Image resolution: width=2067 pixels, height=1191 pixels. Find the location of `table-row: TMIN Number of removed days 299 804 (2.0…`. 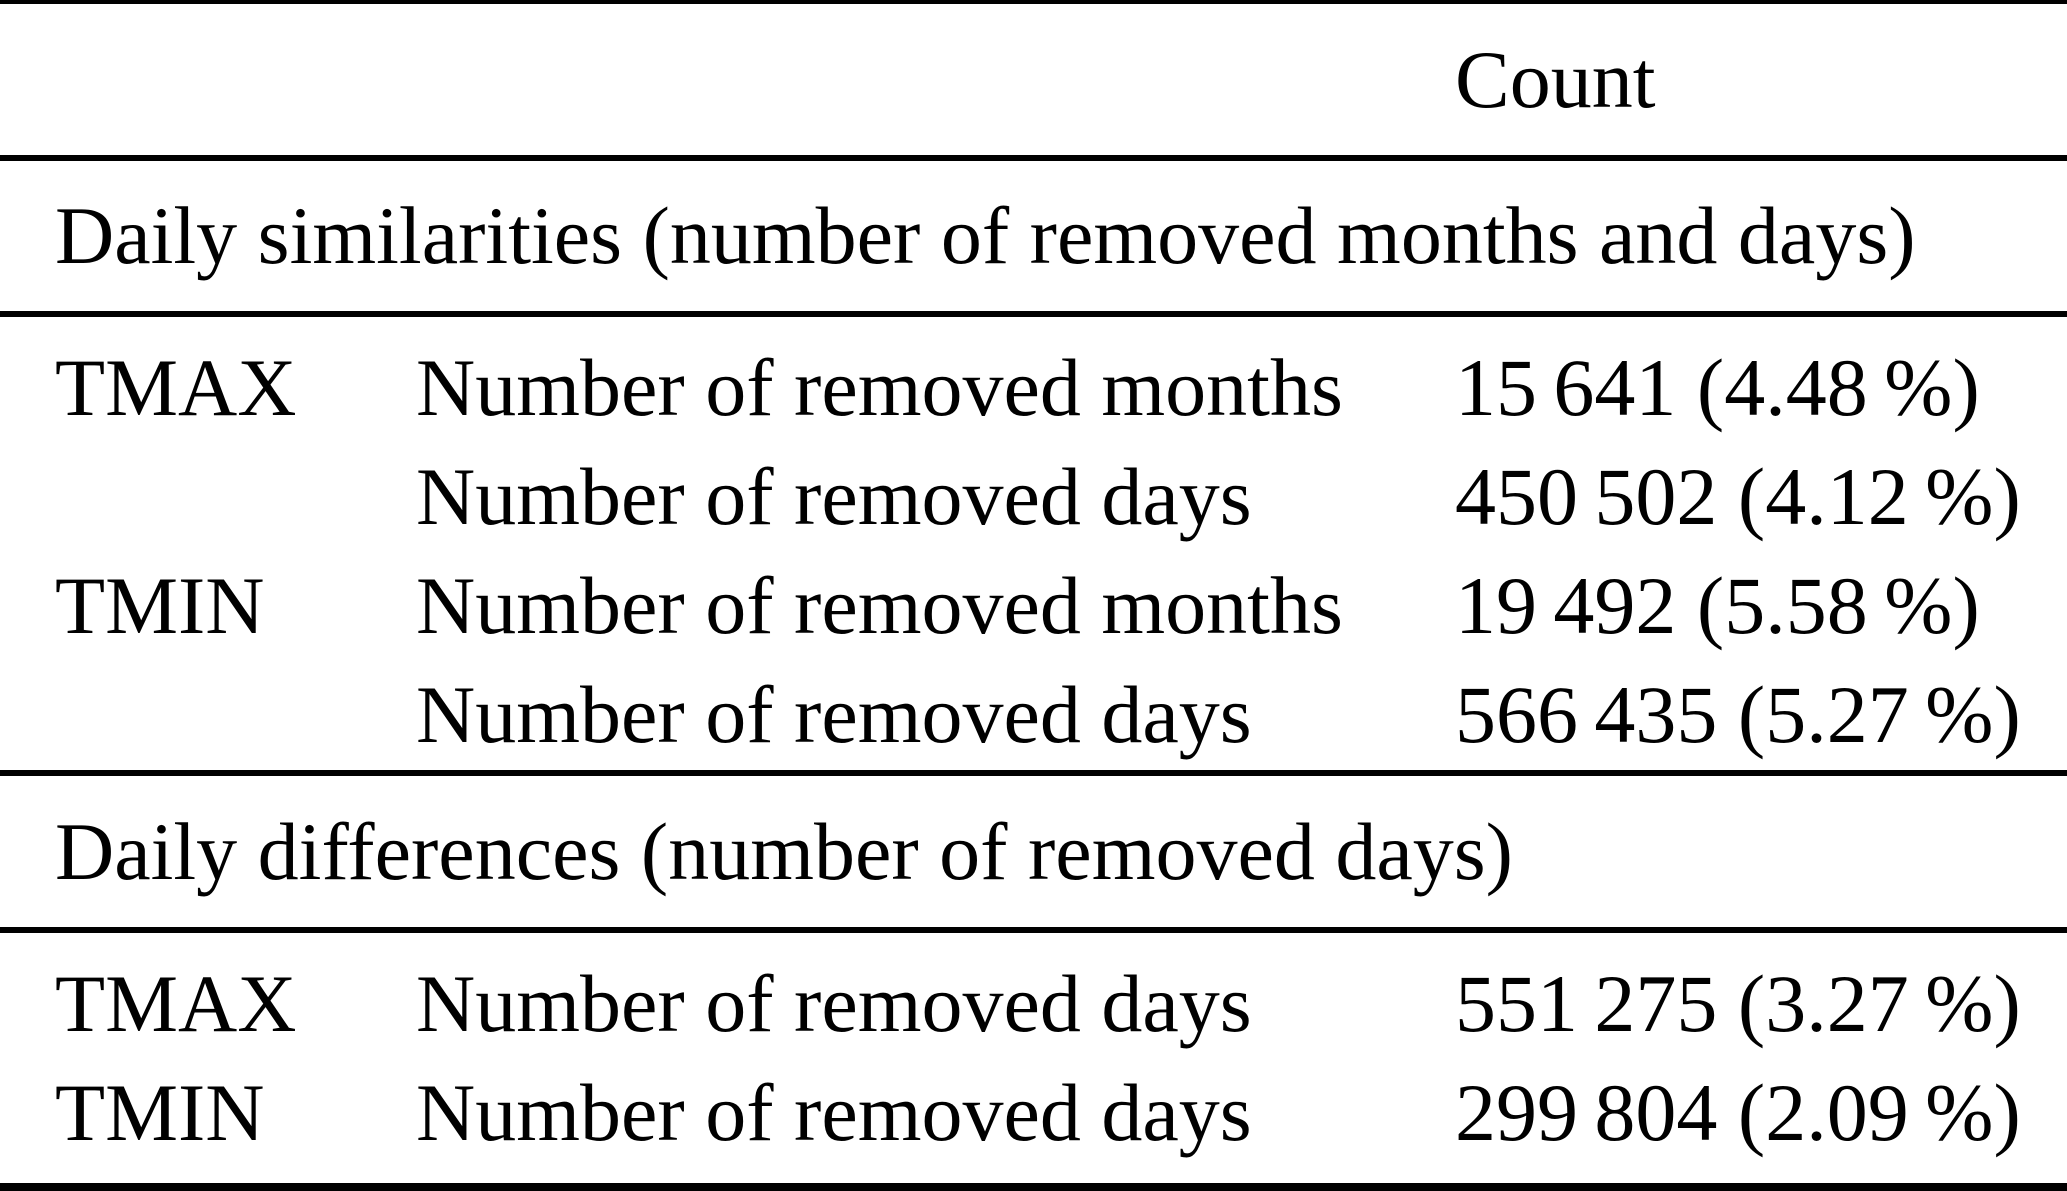

table-row: TMIN Number of removed days 299 804 (2.0… is located at coordinates (1033, 1112).